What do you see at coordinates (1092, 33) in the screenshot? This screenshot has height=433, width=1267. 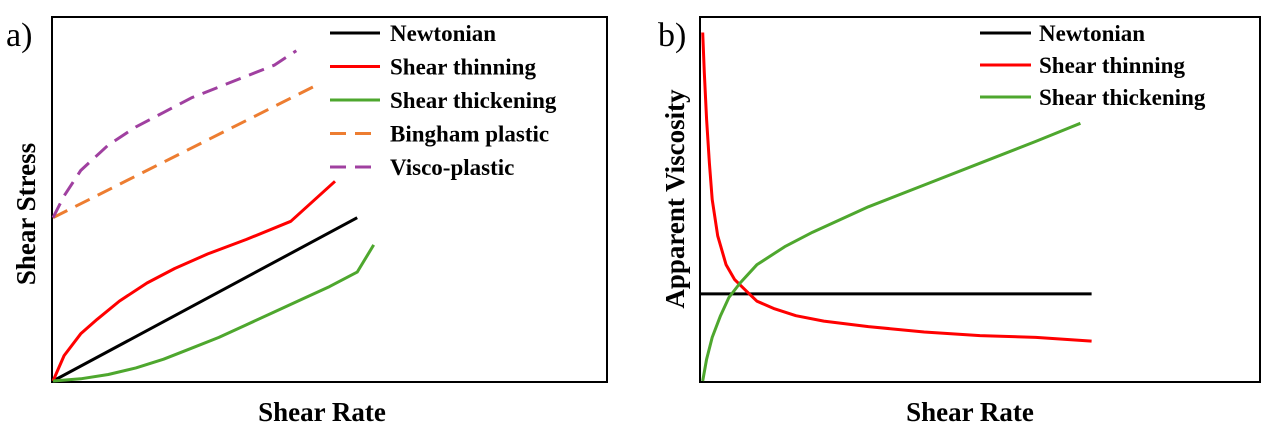 I see `panel-b-legend-label-newtonian: Newtonian` at bounding box center [1092, 33].